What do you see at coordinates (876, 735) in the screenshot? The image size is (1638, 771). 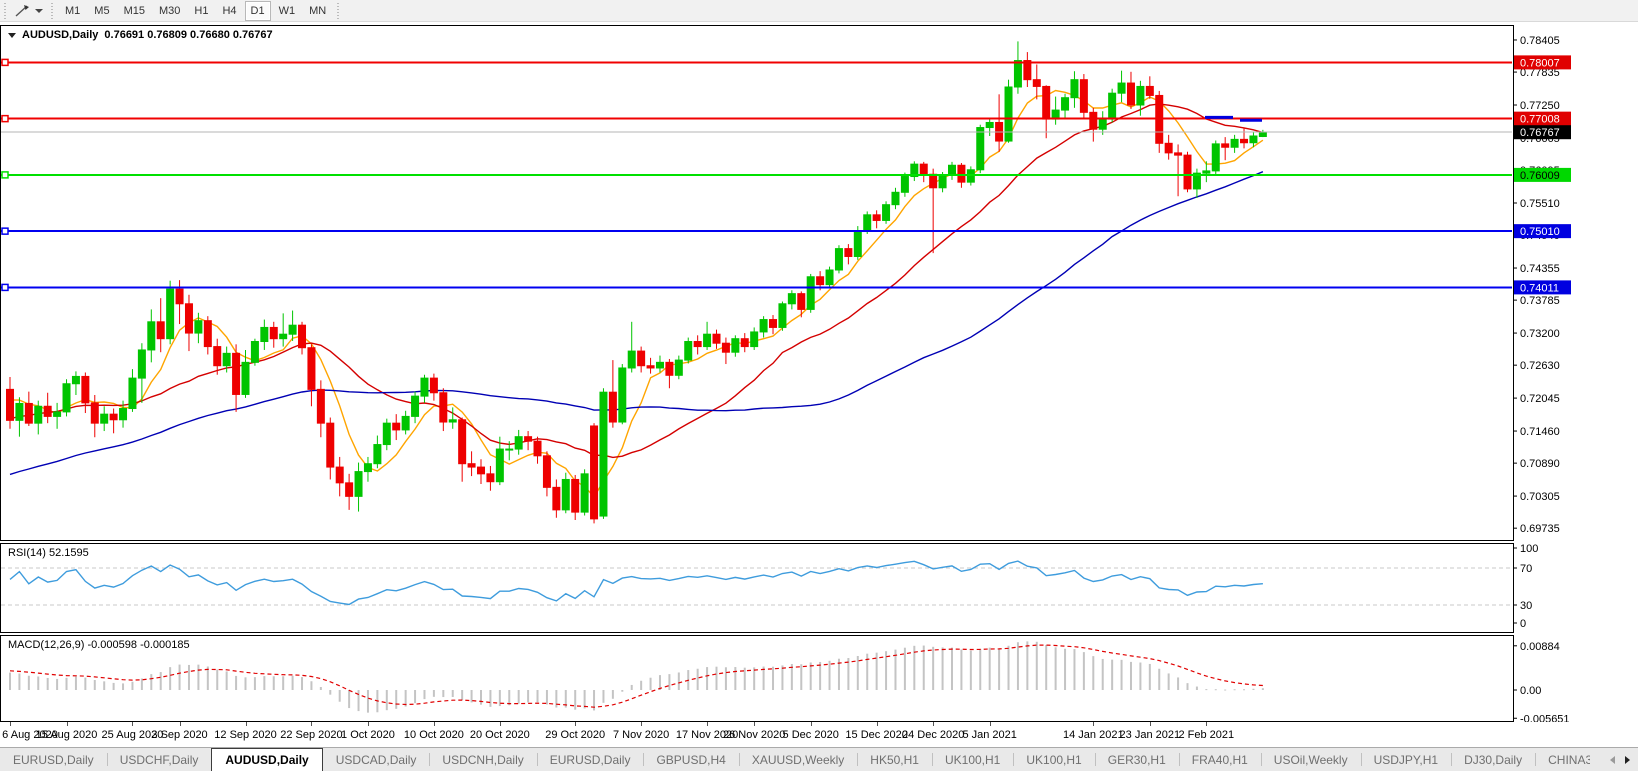 I see `date-label: 15 Dec 2020` at bounding box center [876, 735].